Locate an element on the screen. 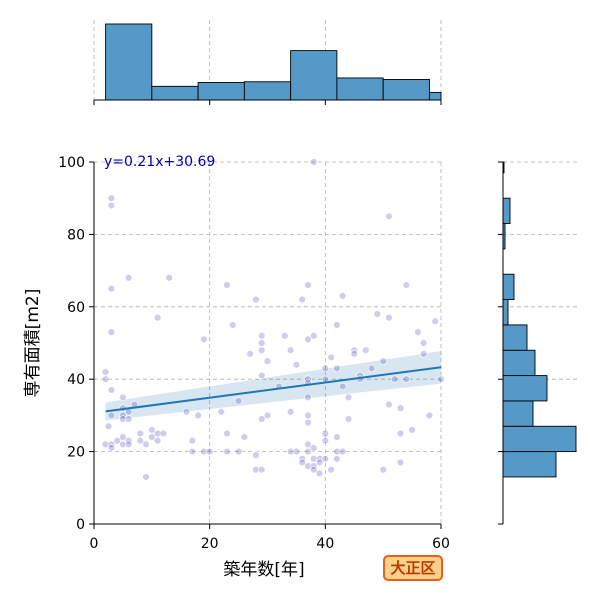 Image resolution: width=600 pixels, height=600 pixels. district-badge: 大正区 is located at coordinates (413, 568).